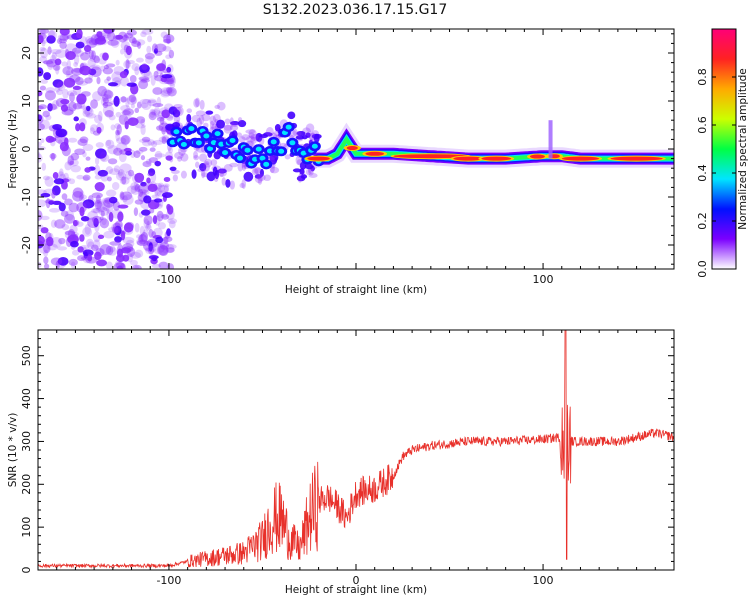 Image resolution: width=750 pixels, height=600 pixels. I want to click on x-tick-label: -100, so click(168, 279).